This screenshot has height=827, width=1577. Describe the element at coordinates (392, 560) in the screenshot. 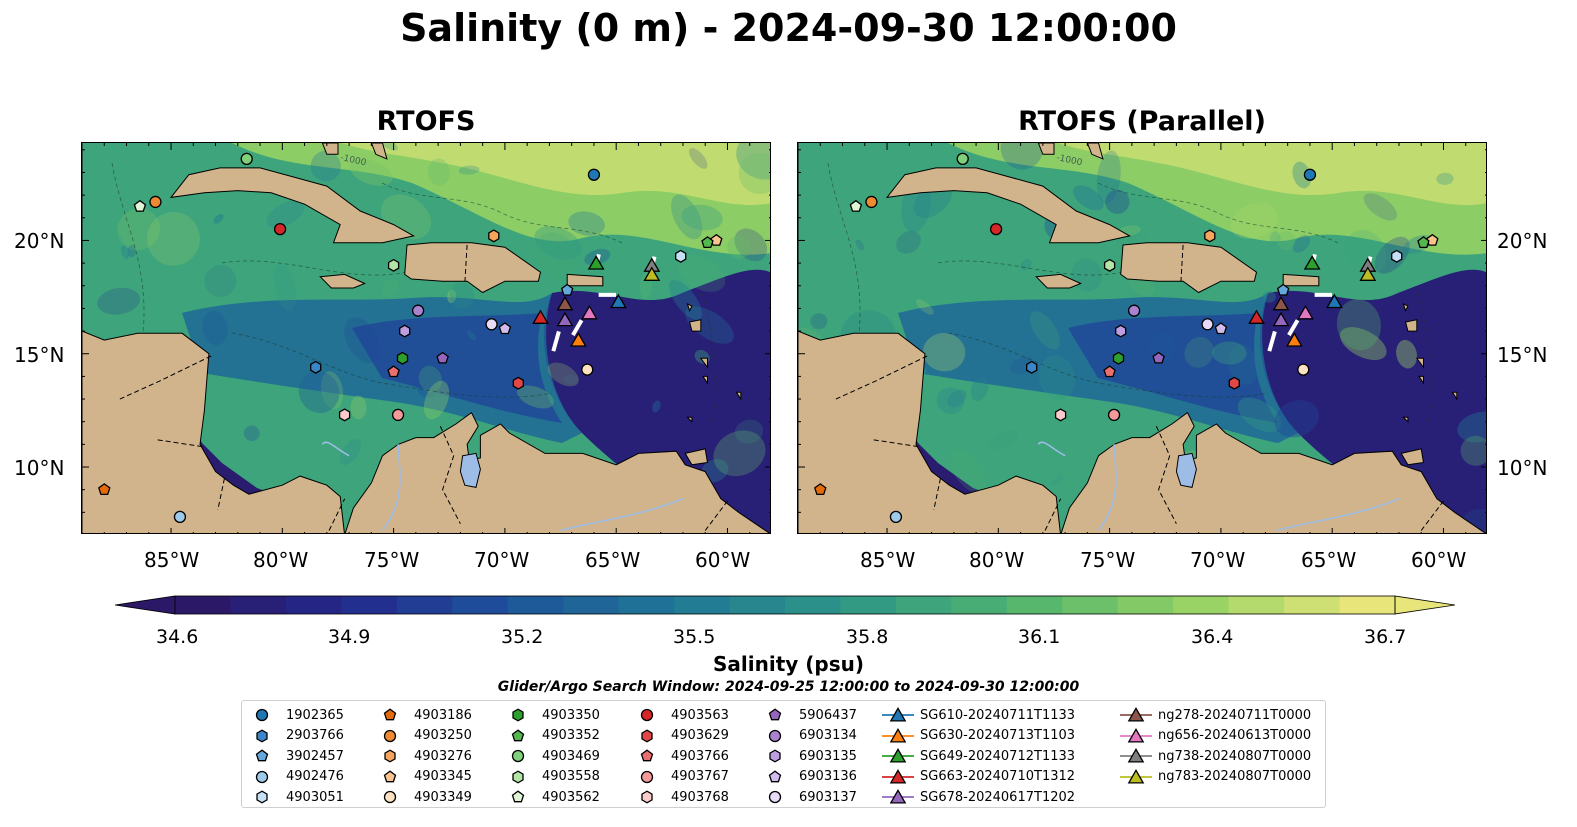

I see `lon-label-75w-left: 75°W` at that location.